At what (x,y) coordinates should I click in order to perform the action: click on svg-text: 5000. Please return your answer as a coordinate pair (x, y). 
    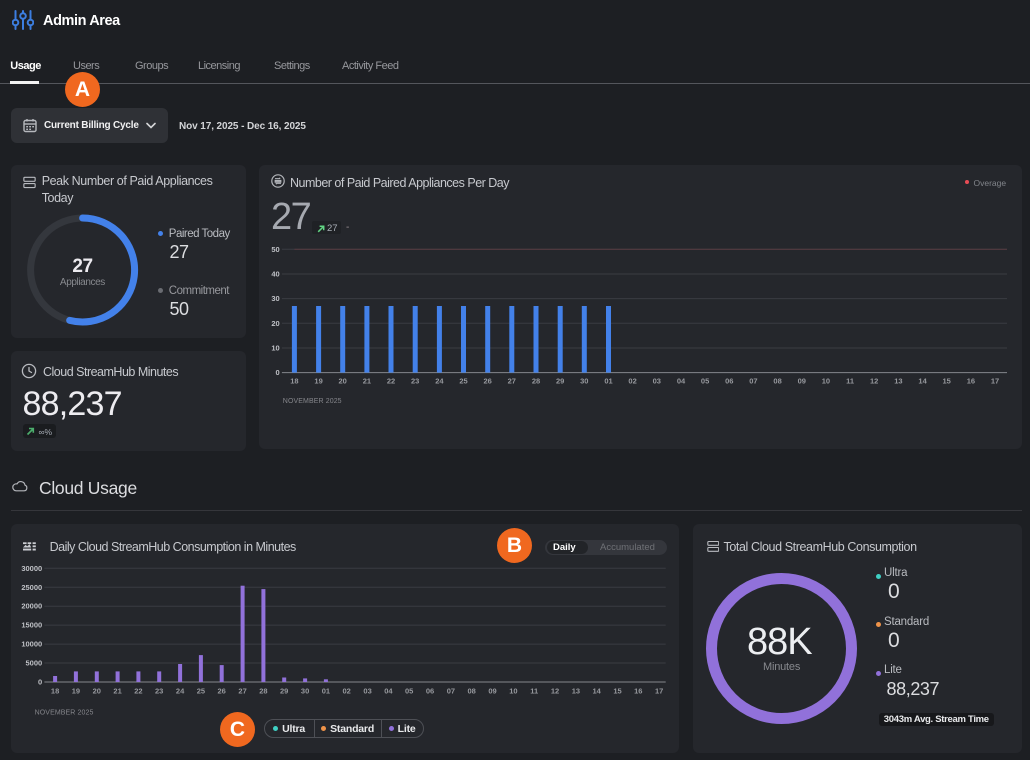
    Looking at the image, I should click on (33, 663).